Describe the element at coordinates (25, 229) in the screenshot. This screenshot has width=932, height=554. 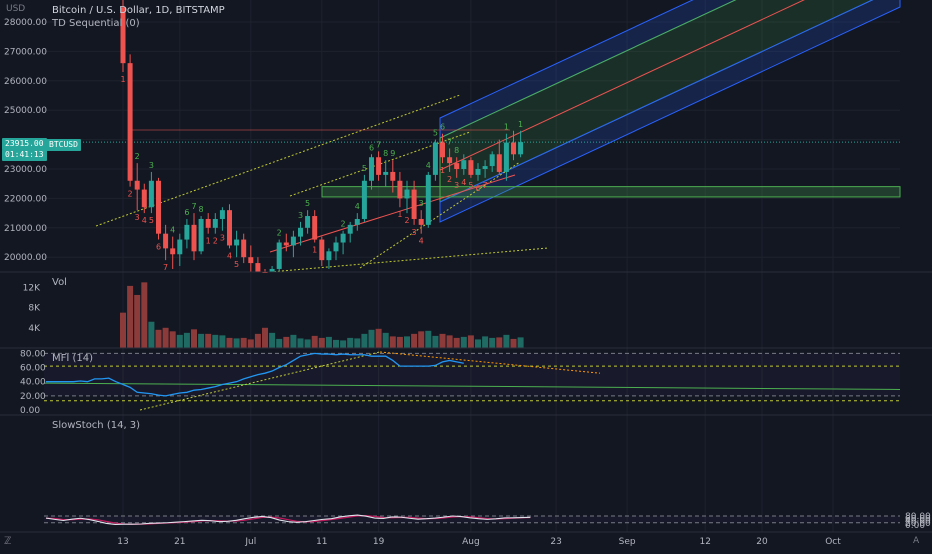
I see `price-tick-label: 21000.00` at that location.